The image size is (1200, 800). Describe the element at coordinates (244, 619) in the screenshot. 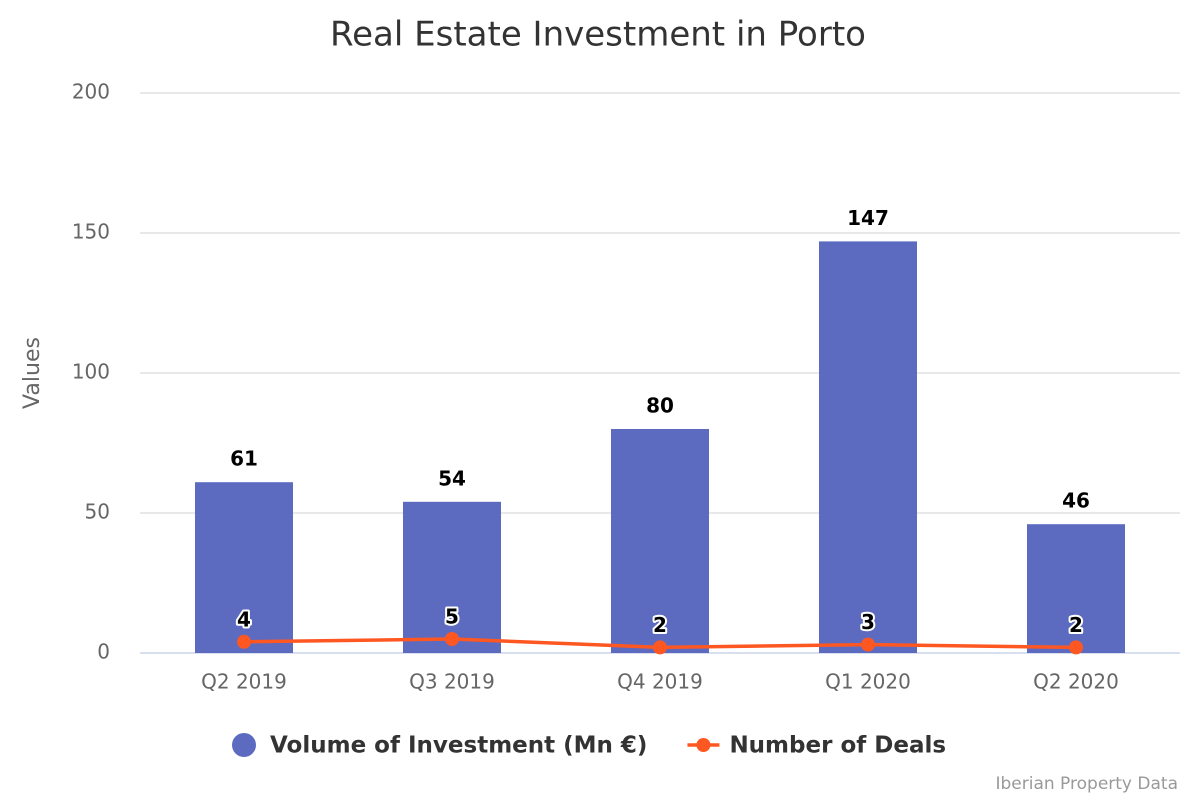

I see `data-label: 4` at that location.